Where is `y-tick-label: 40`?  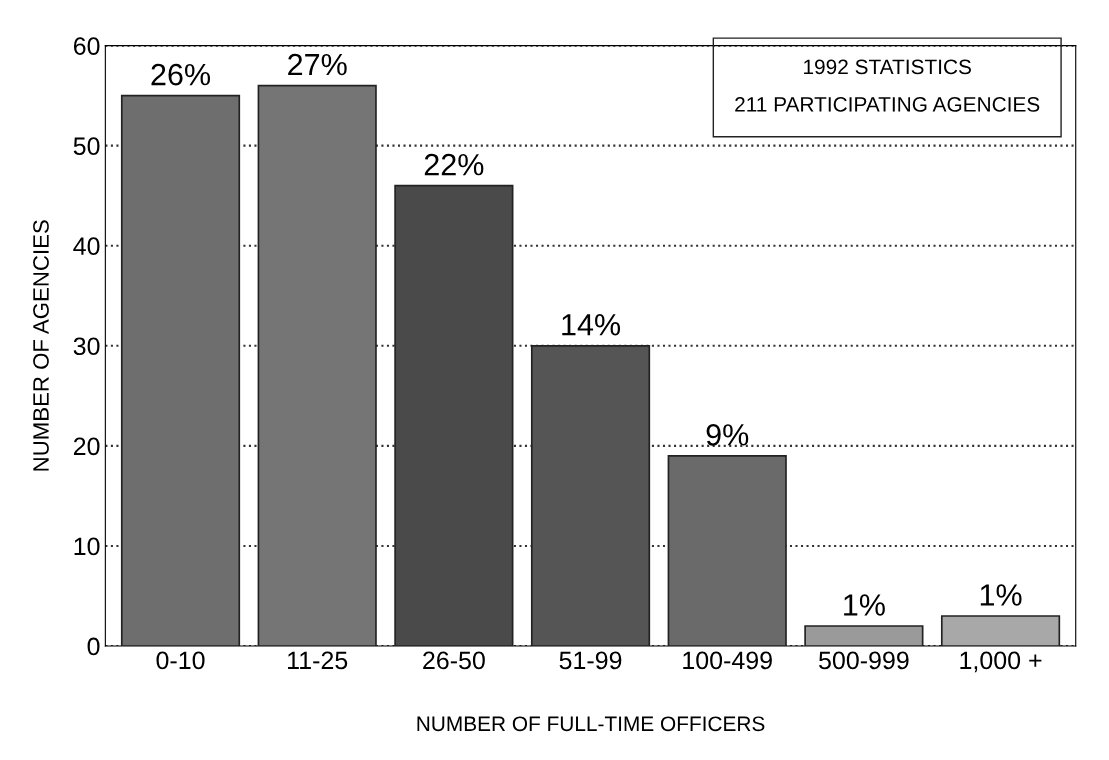
y-tick-label: 40 is located at coordinates (86, 246).